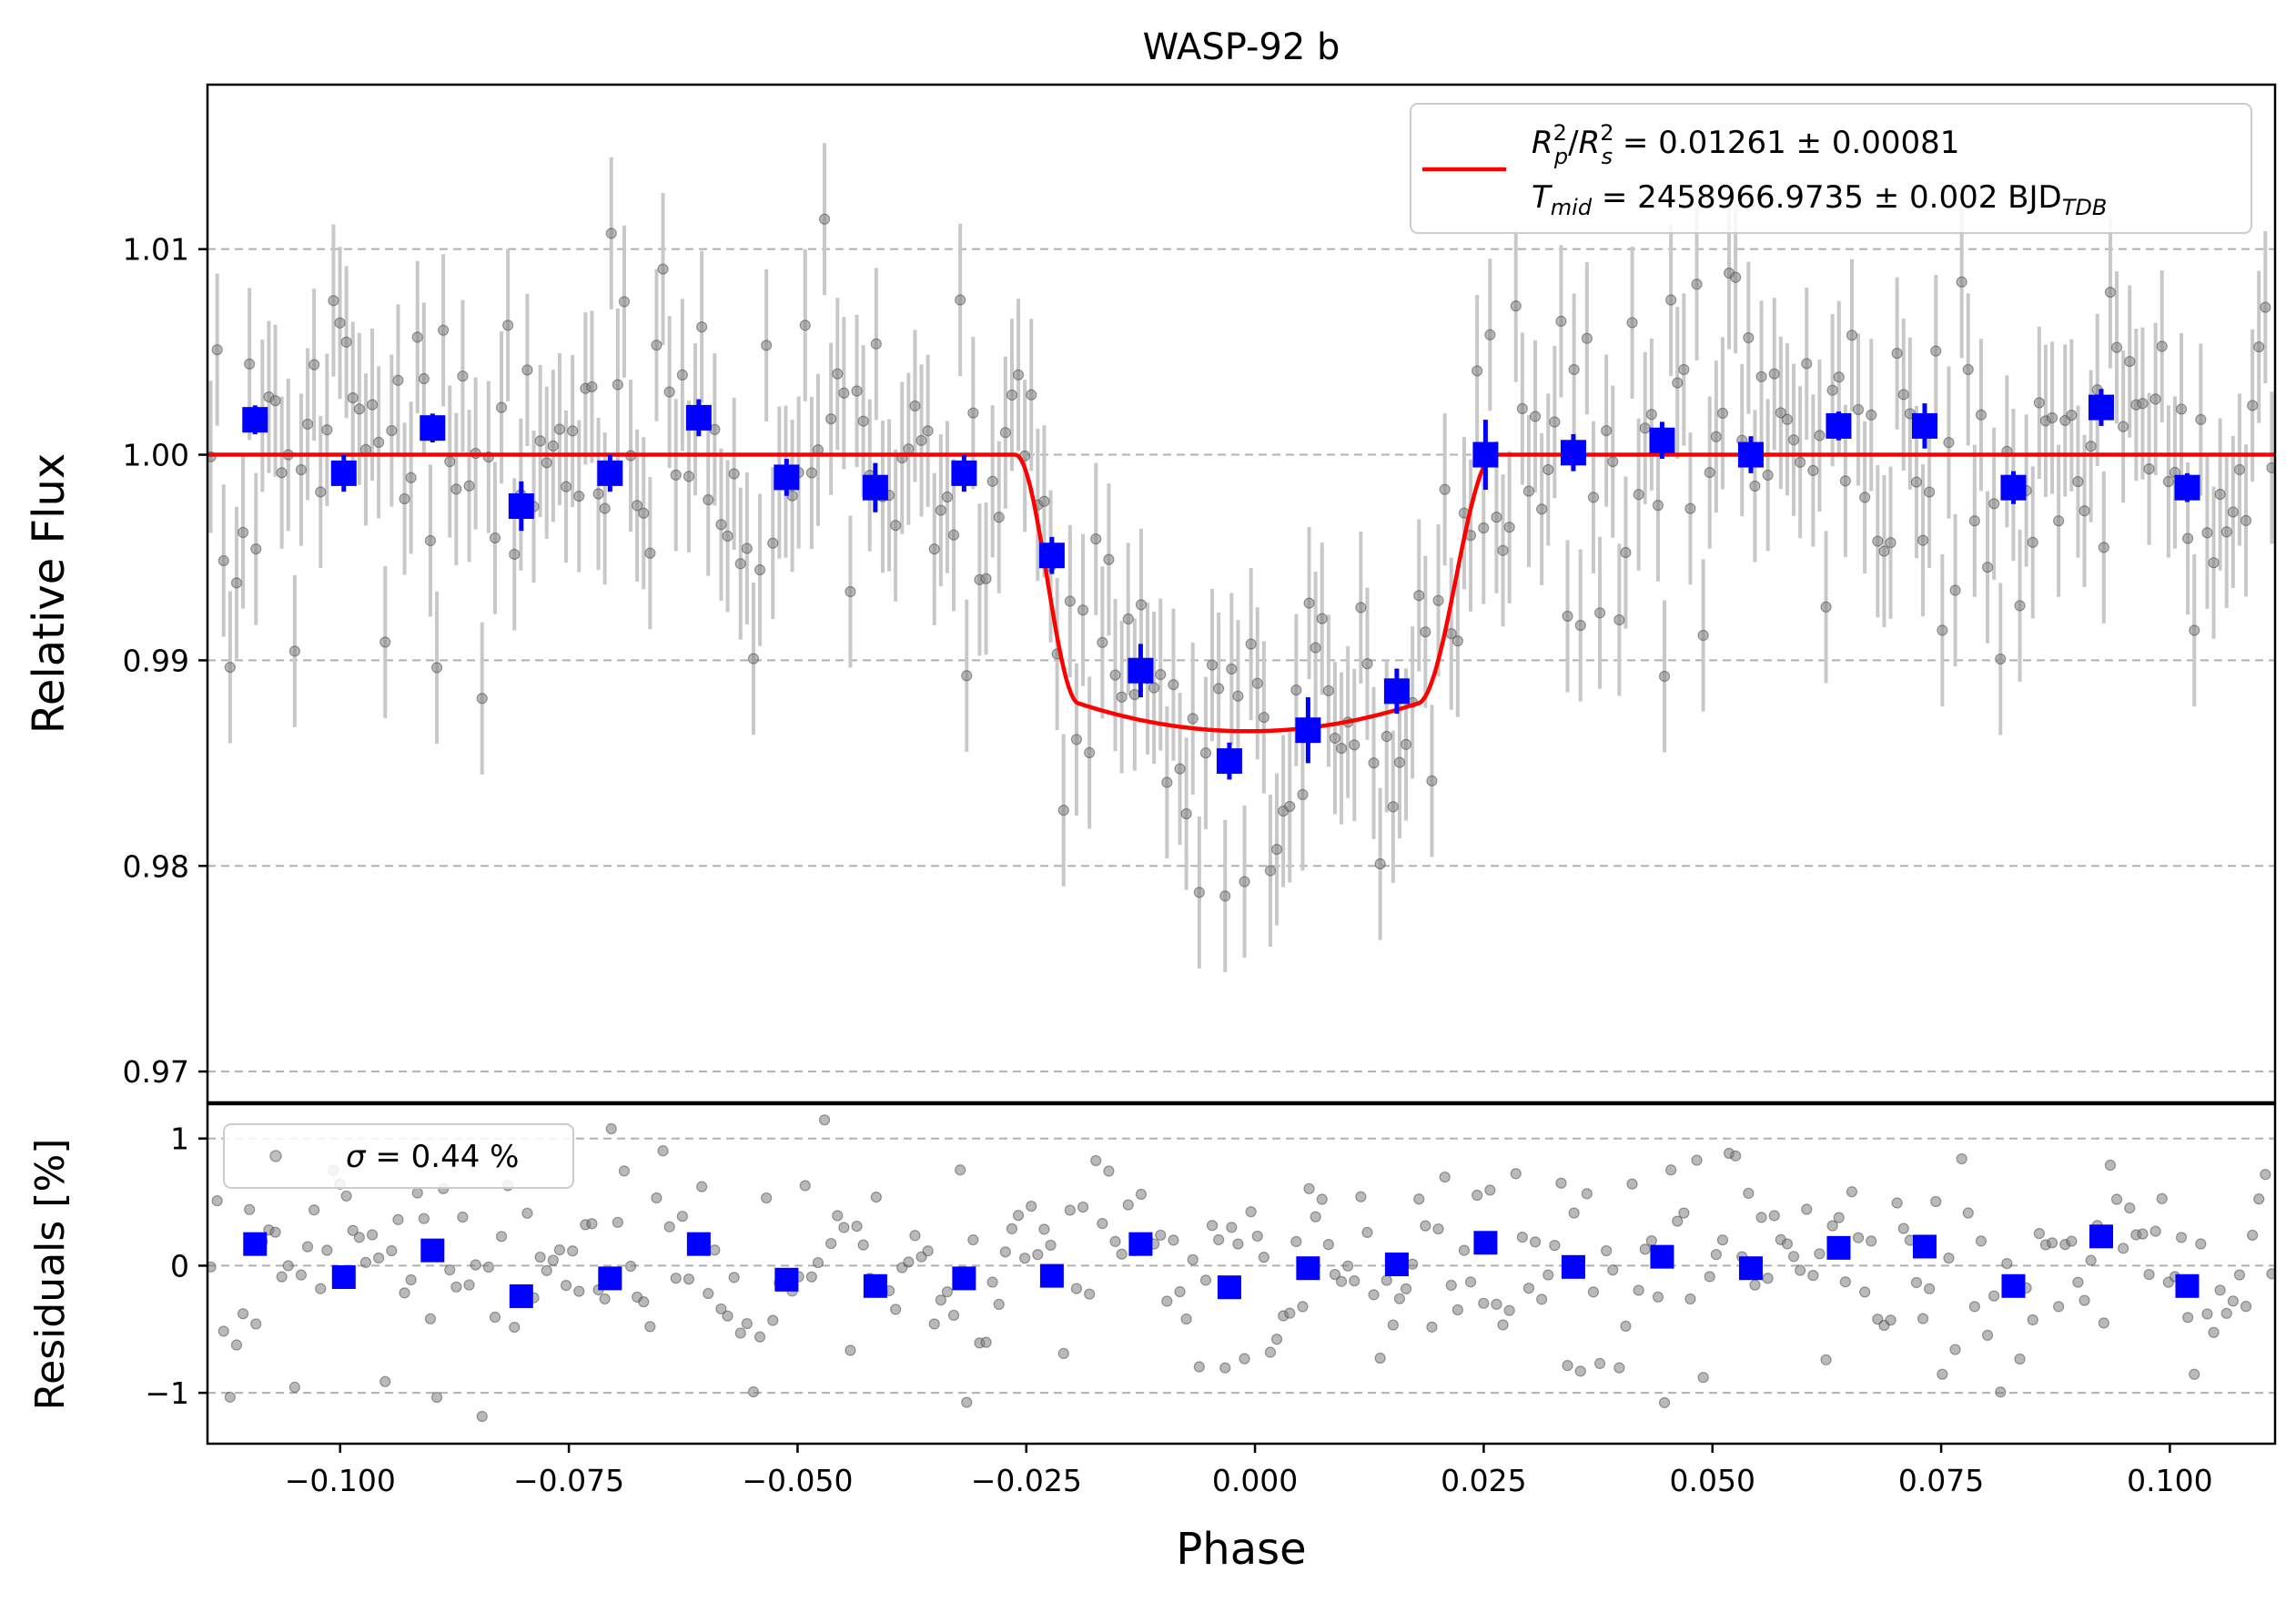  What do you see at coordinates (1222, 1266) in the screenshot?
I see `binned-residual-points` at bounding box center [1222, 1266].